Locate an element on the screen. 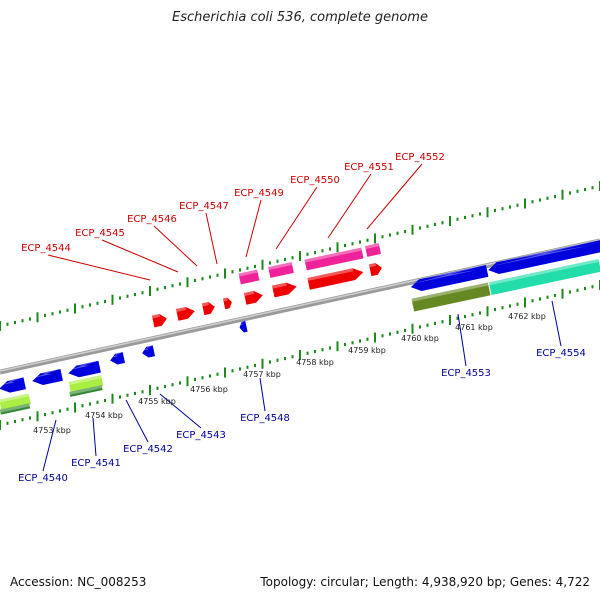 Image resolution: width=600 pixels, height=600 pixels. gene-blue-5-shine is located at coordinates (147, 348).